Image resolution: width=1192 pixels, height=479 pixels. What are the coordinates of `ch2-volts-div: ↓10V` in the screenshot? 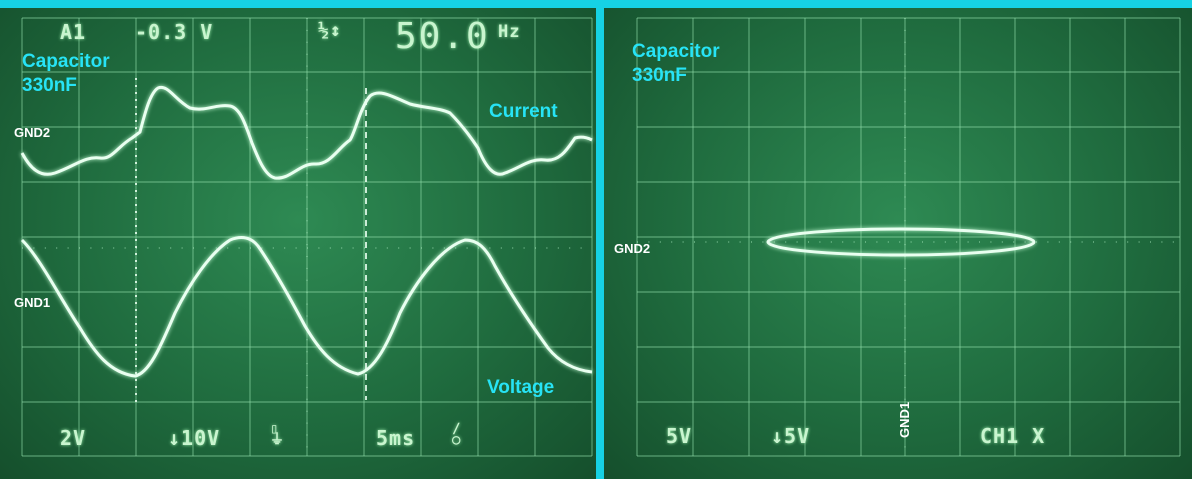 It's located at (194, 438).